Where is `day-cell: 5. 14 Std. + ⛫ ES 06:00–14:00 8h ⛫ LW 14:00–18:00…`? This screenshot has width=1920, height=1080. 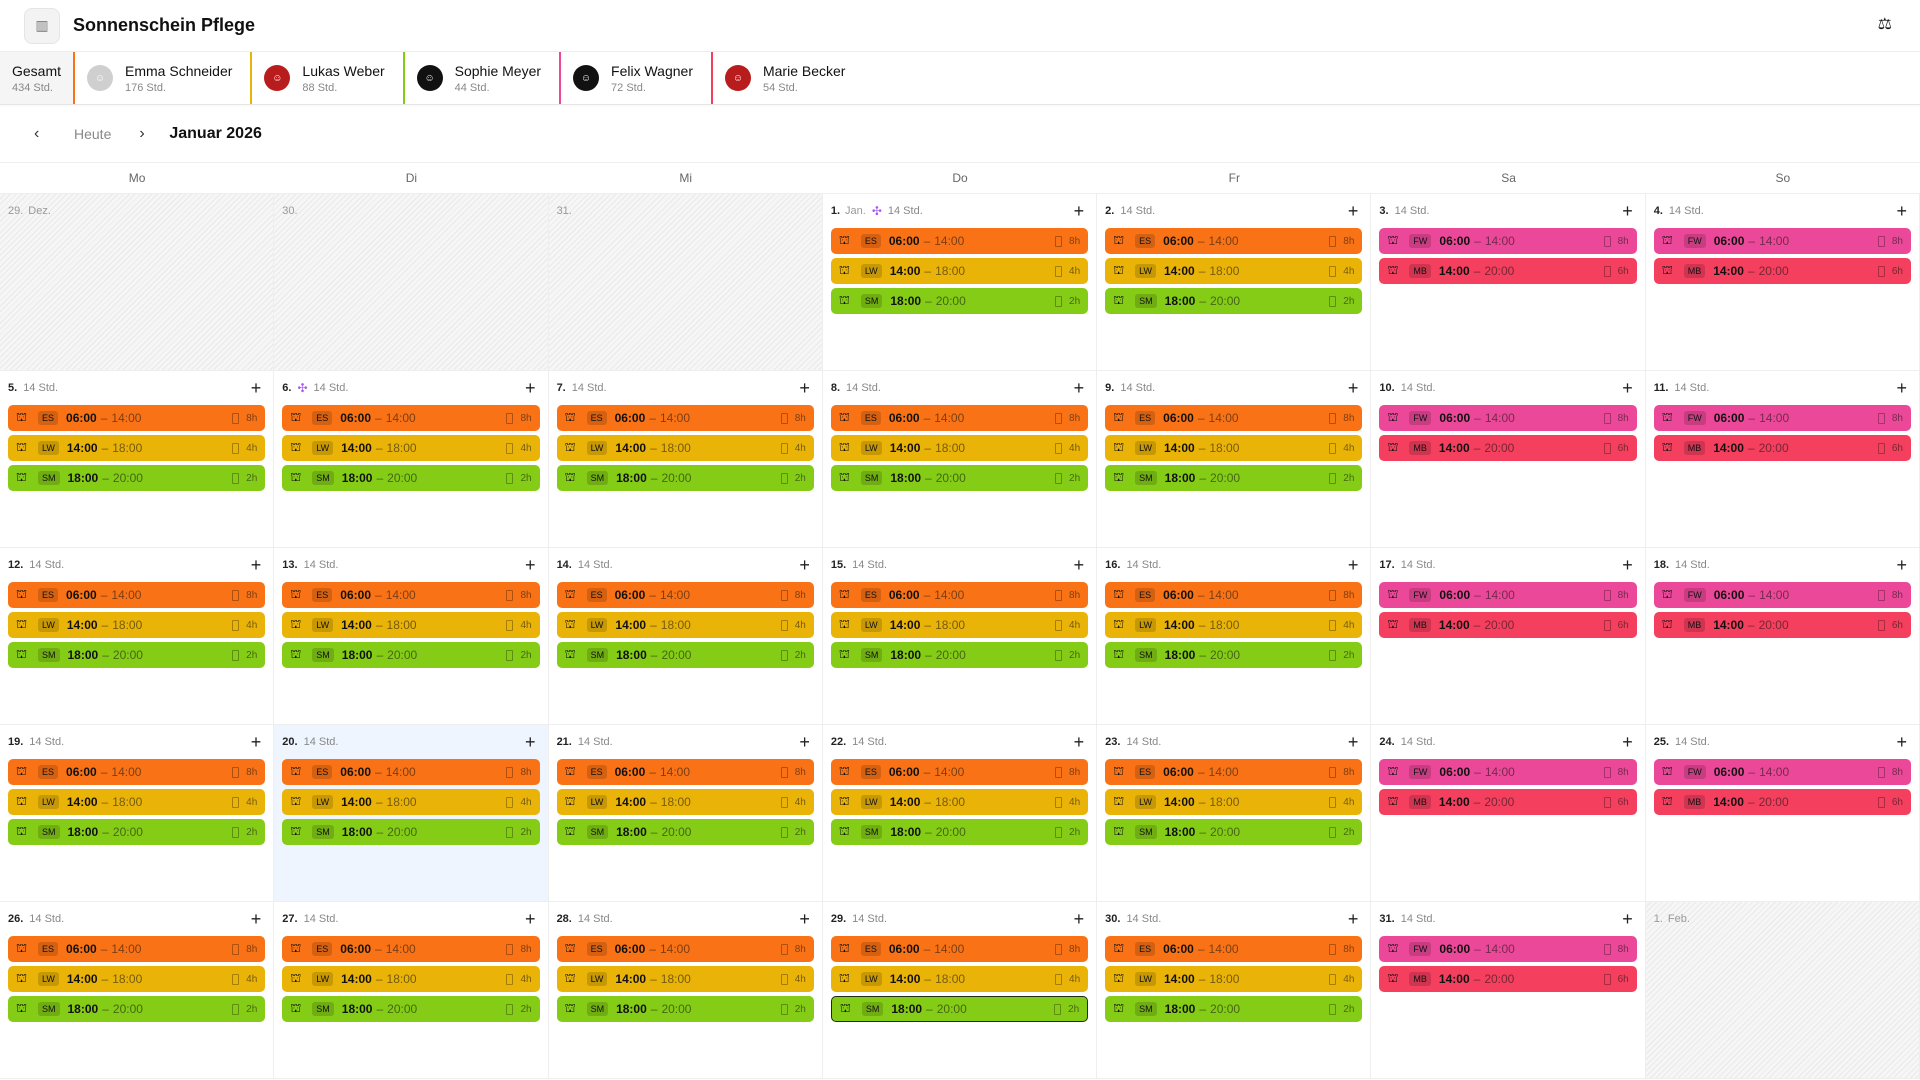 day-cell: 5. 14 Std. + ⛫ ES 06:00–14:00 8h ⛫ LW 14:00–18:00… is located at coordinates (137, 459).